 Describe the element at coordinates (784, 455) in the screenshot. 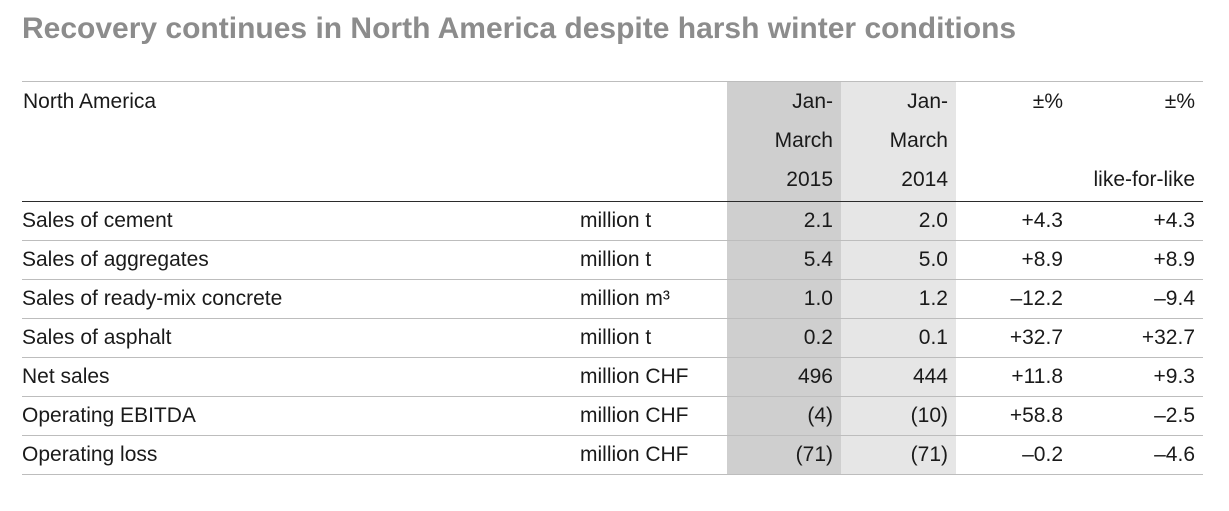

I see `row-value-2015: (71)` at that location.